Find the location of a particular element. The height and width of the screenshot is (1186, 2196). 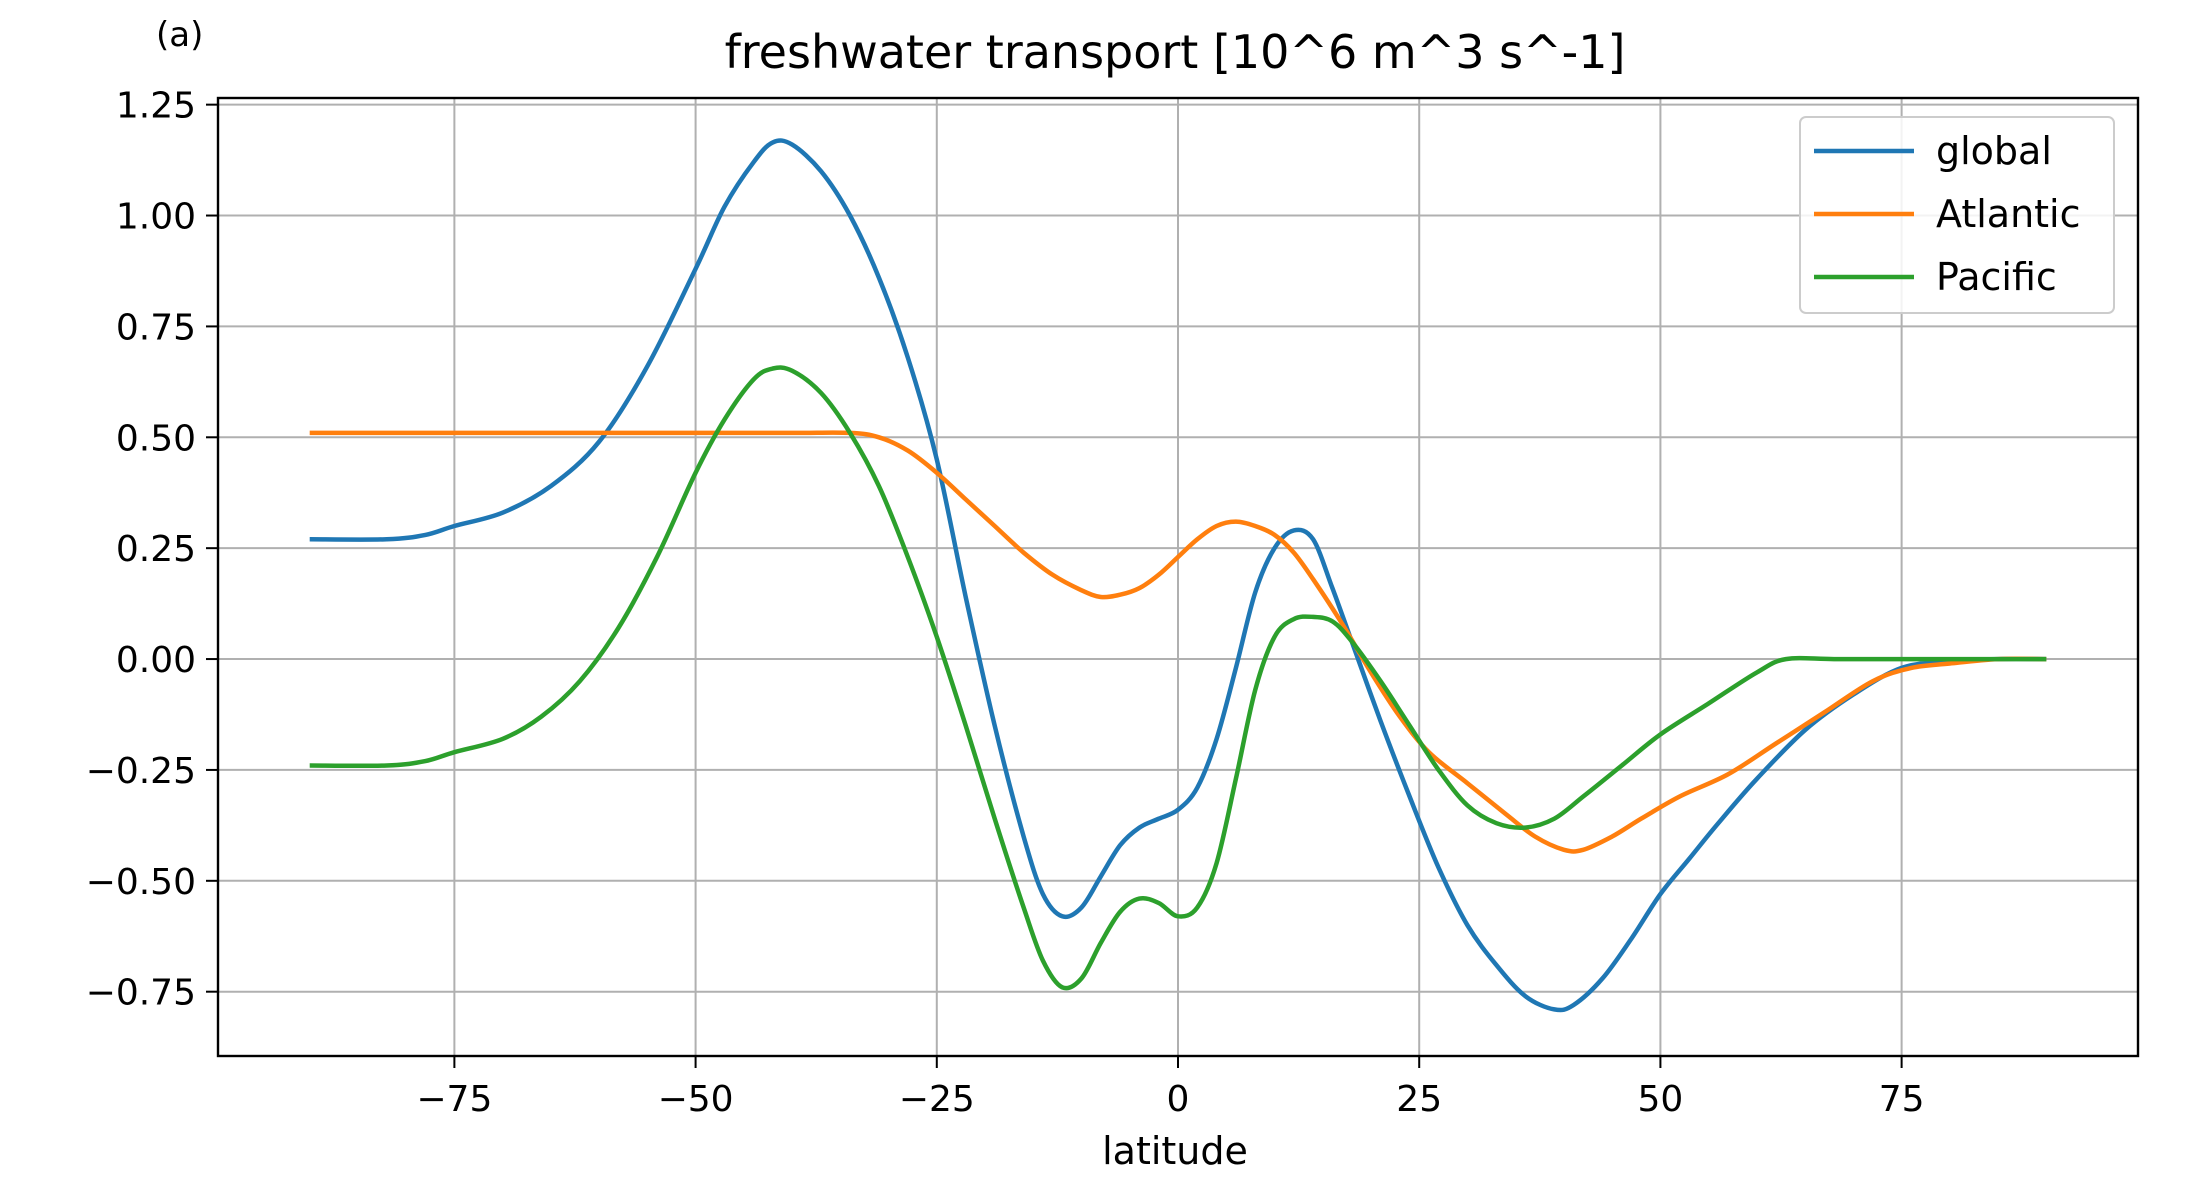

y-tick-label: −0.25 is located at coordinates (141, 771).